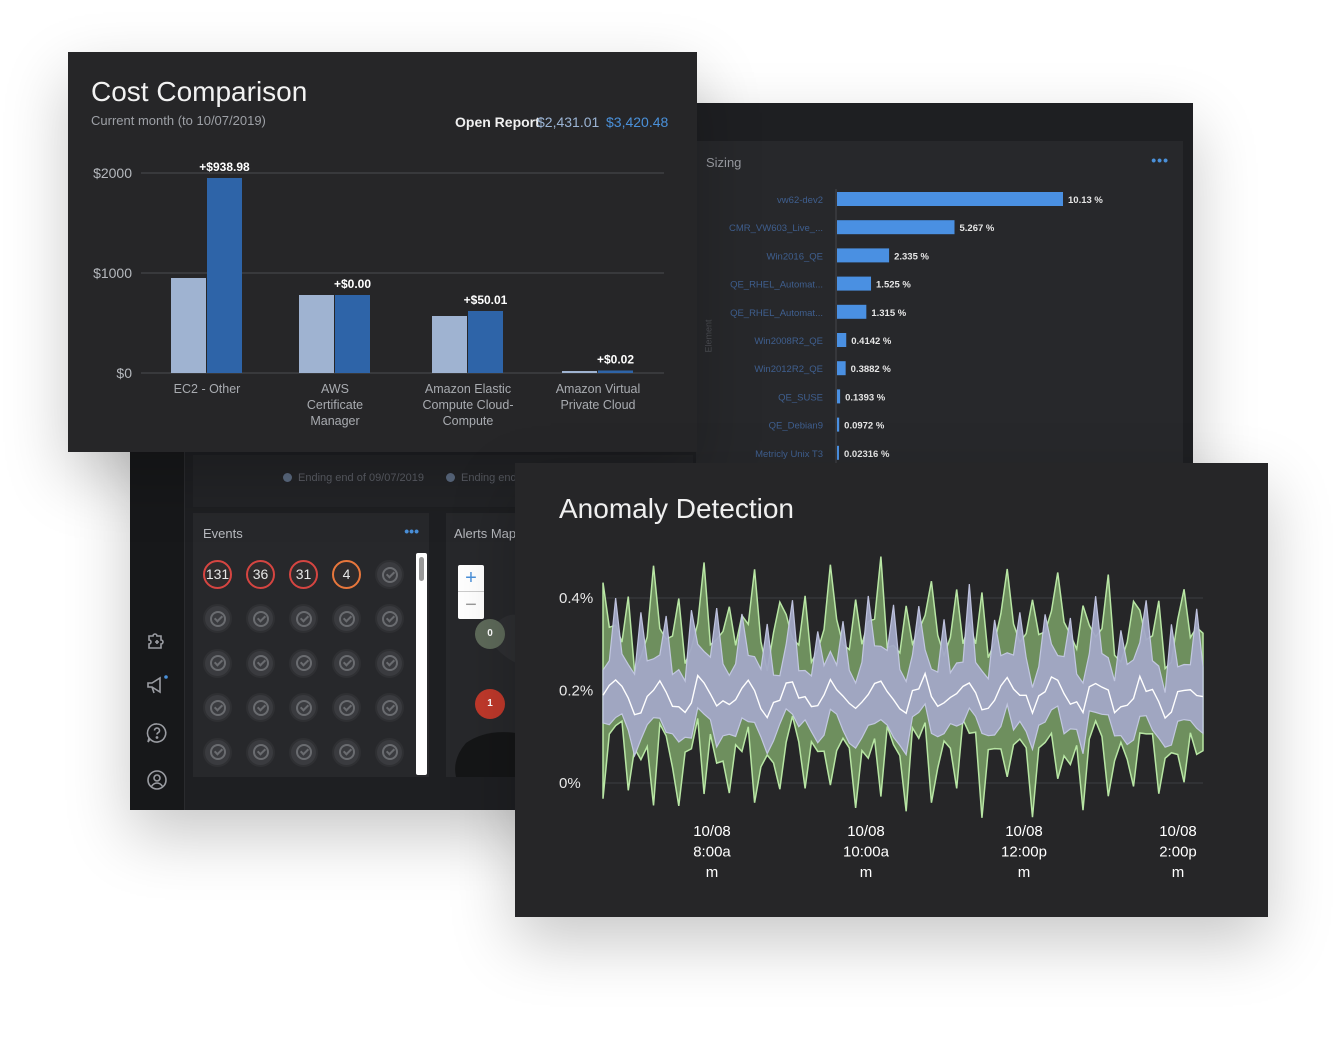 This screenshot has width=1342, height=1054. What do you see at coordinates (911, 256) in the screenshot?
I see `sizing-value-label: 2.335 %` at bounding box center [911, 256].